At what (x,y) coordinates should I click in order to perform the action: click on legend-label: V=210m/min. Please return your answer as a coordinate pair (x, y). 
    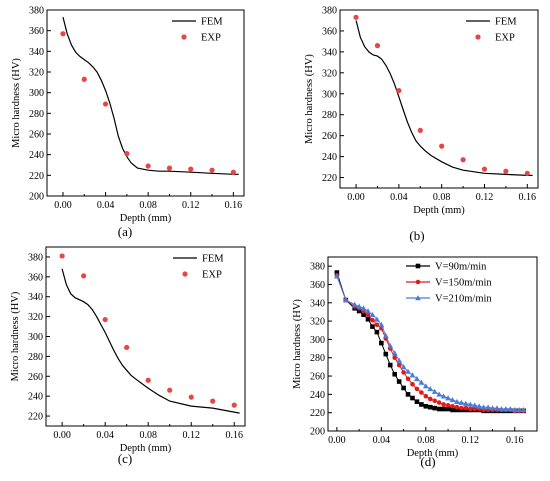
    Looking at the image, I should click on (463, 299).